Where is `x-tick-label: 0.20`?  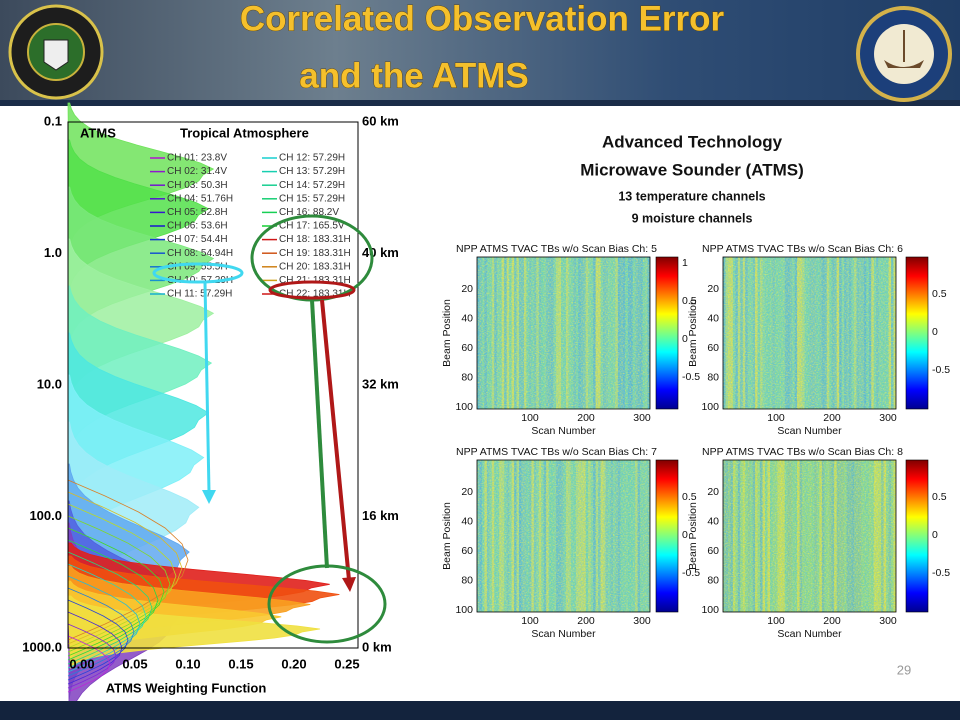 x-tick-label: 0.20 is located at coordinates (293, 663).